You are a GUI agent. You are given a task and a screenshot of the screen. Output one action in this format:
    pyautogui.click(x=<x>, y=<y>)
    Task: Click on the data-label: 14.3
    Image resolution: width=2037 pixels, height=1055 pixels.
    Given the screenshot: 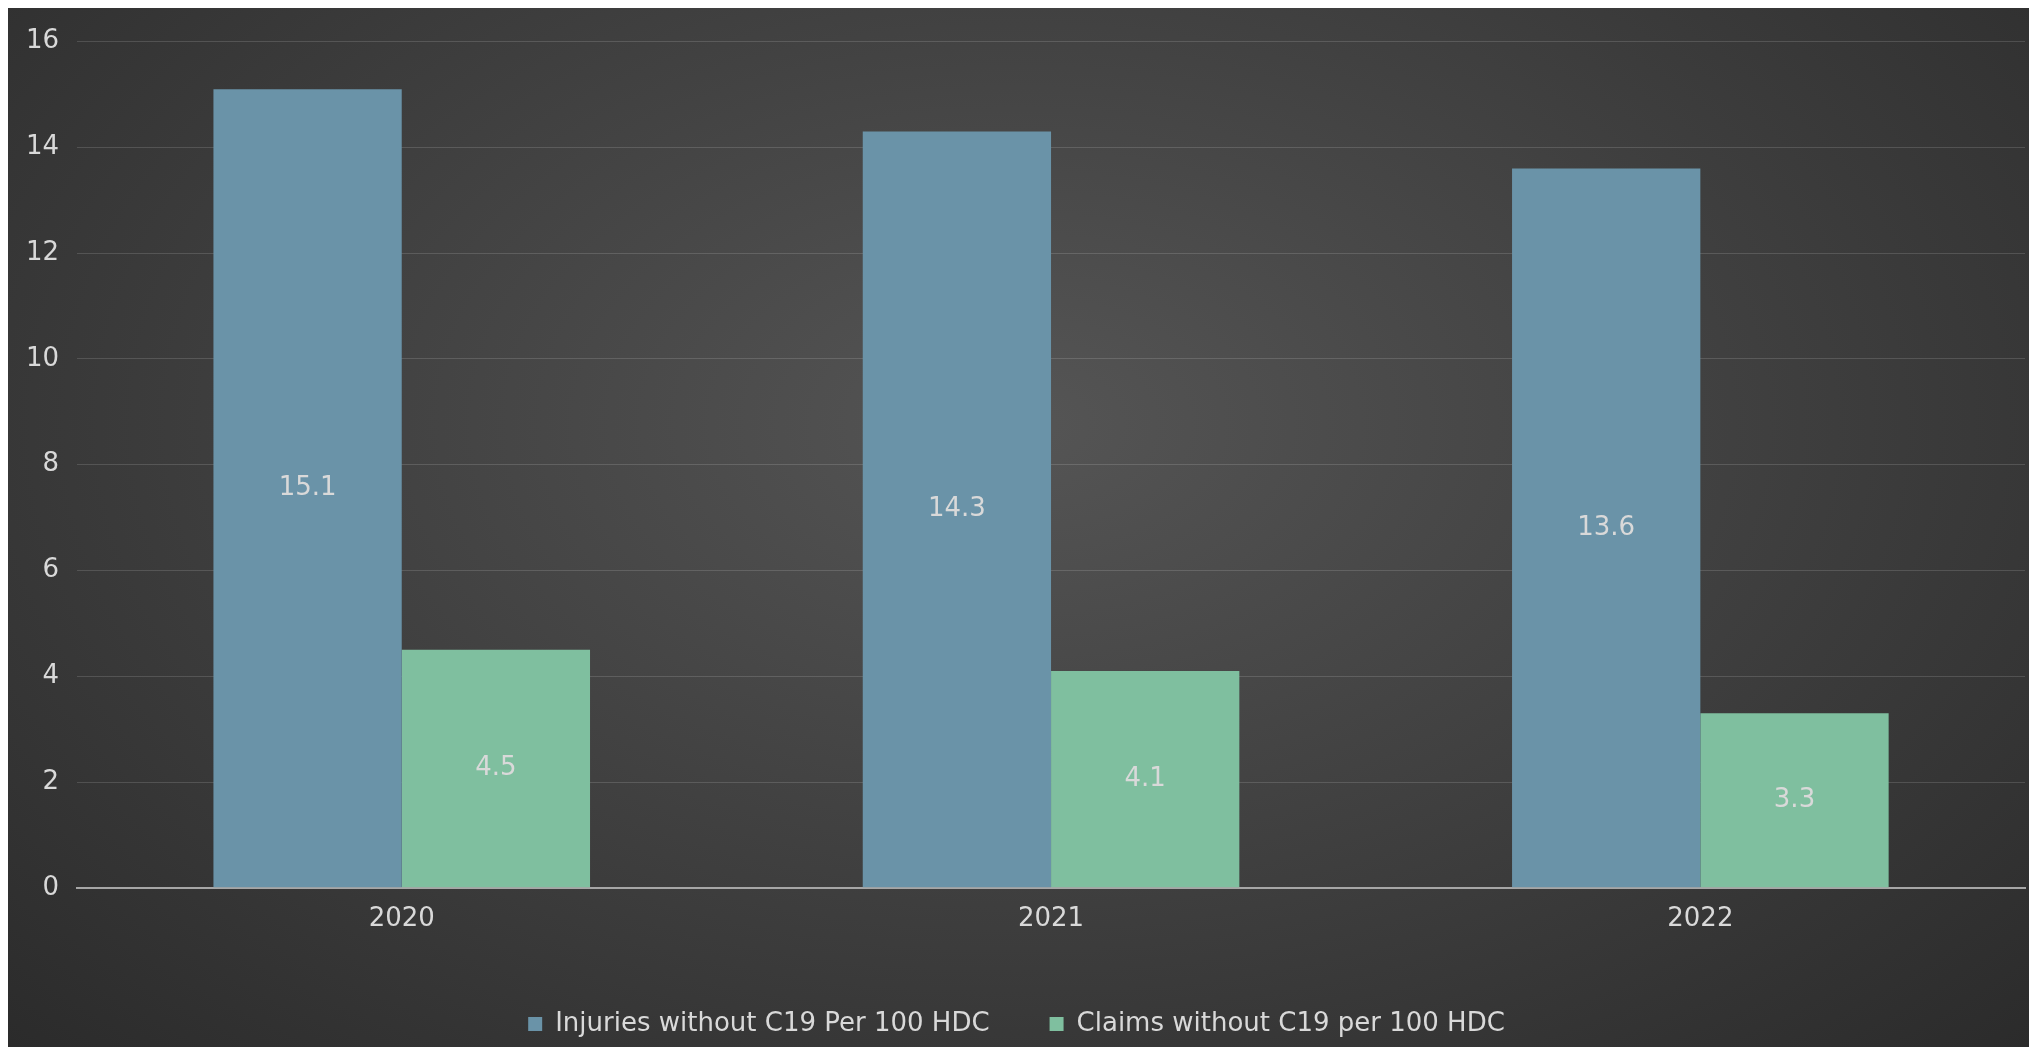 What is the action you would take?
    pyautogui.click(x=956, y=507)
    